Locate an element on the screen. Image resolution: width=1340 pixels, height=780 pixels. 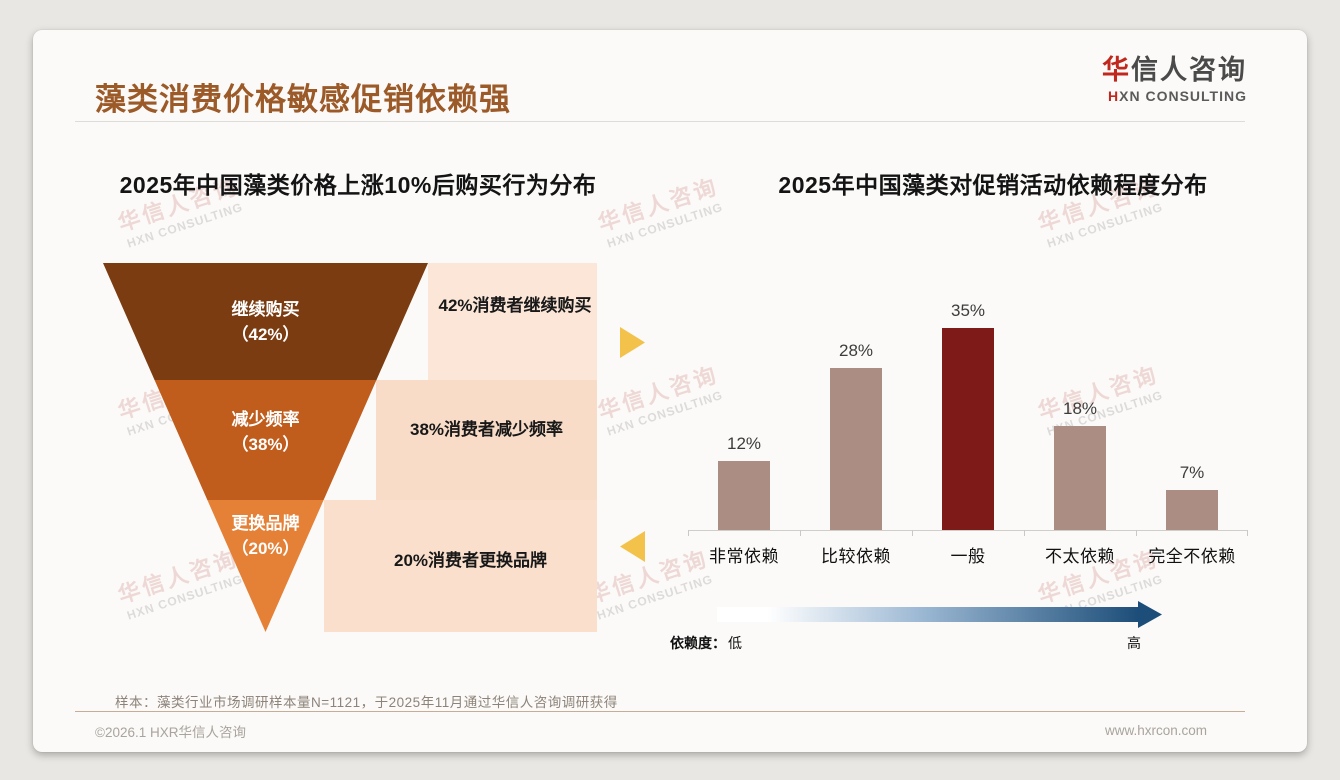
funnel-segment is located at coordinates (265, 322).